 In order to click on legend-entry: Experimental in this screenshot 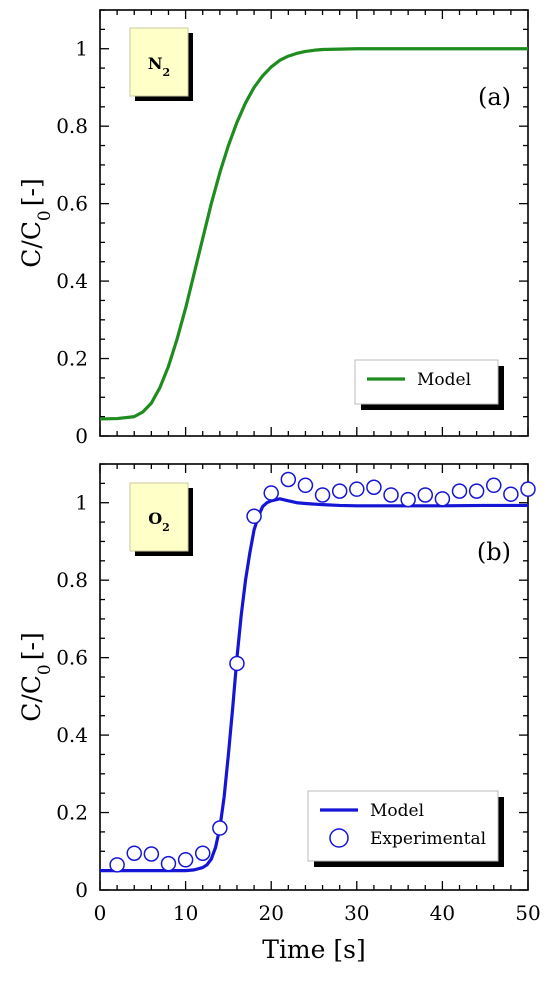, I will do `click(428, 839)`.